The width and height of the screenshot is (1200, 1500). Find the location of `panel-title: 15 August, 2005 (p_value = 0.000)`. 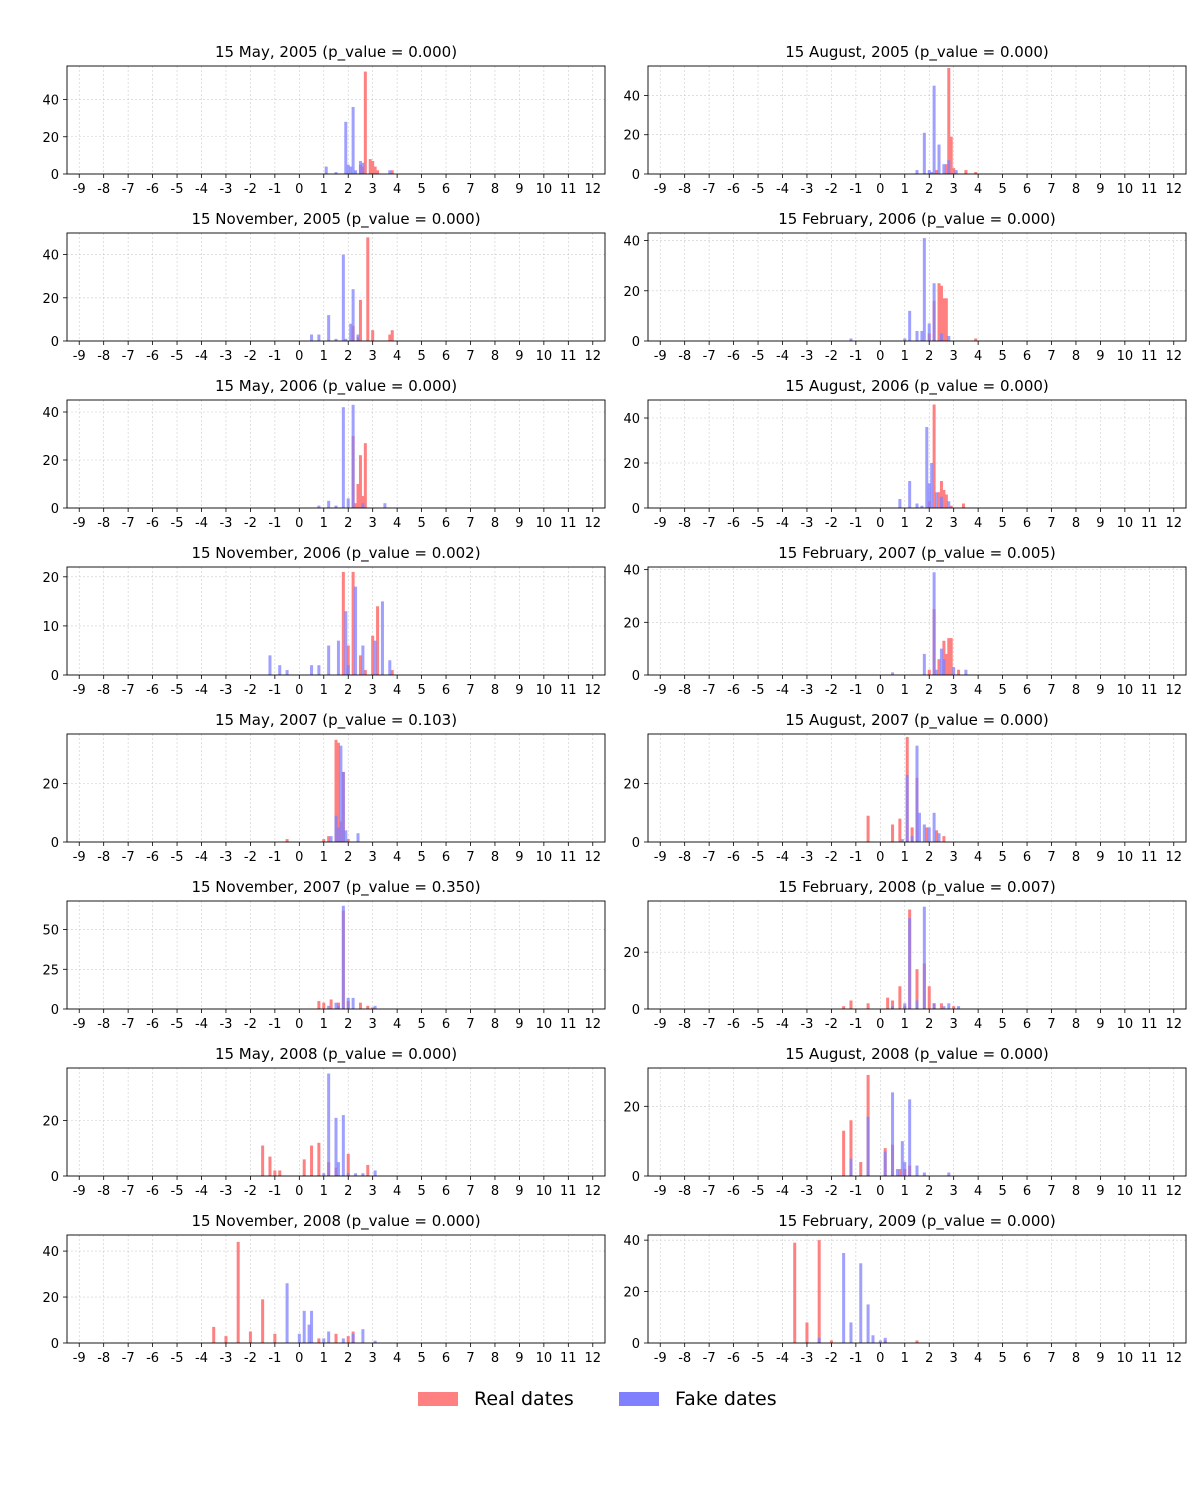

panel-title: 15 August, 2005 (p_value = 0.000) is located at coordinates (917, 52).